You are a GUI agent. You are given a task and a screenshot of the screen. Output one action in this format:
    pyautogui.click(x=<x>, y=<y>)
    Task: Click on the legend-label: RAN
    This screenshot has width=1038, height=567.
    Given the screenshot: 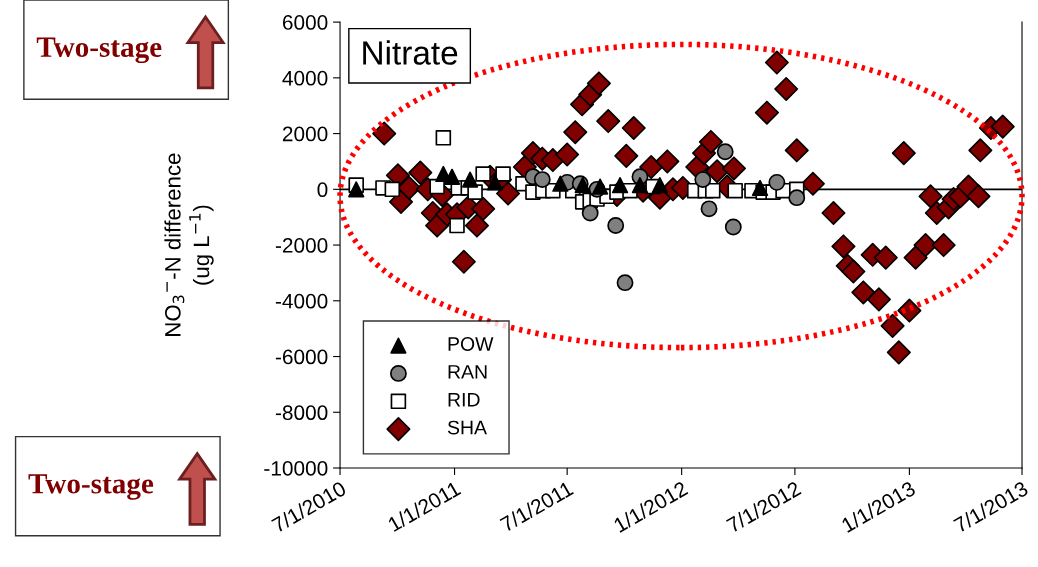 What is the action you would take?
    pyautogui.click(x=467, y=372)
    